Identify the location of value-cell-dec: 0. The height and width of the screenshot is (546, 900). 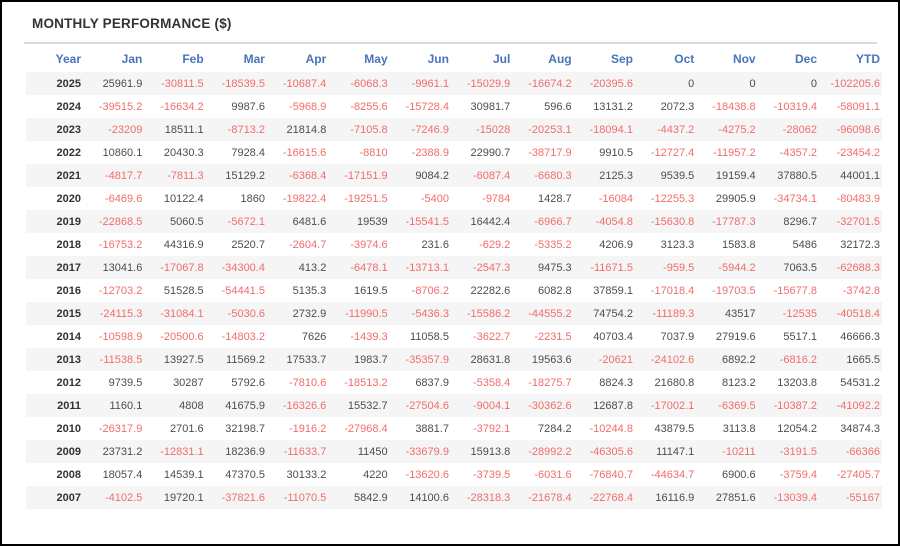
(813, 83).